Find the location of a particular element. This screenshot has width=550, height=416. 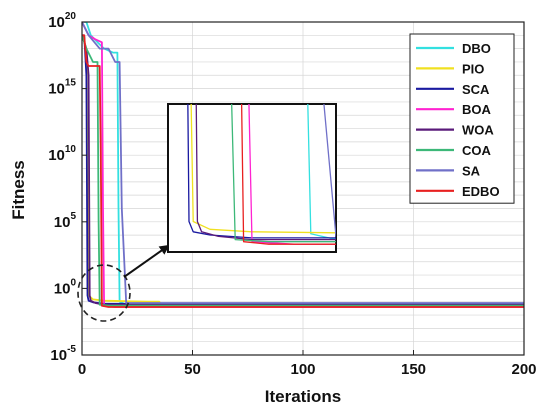

y-tick-label: 10¹⁰ is located at coordinates (62, 154).